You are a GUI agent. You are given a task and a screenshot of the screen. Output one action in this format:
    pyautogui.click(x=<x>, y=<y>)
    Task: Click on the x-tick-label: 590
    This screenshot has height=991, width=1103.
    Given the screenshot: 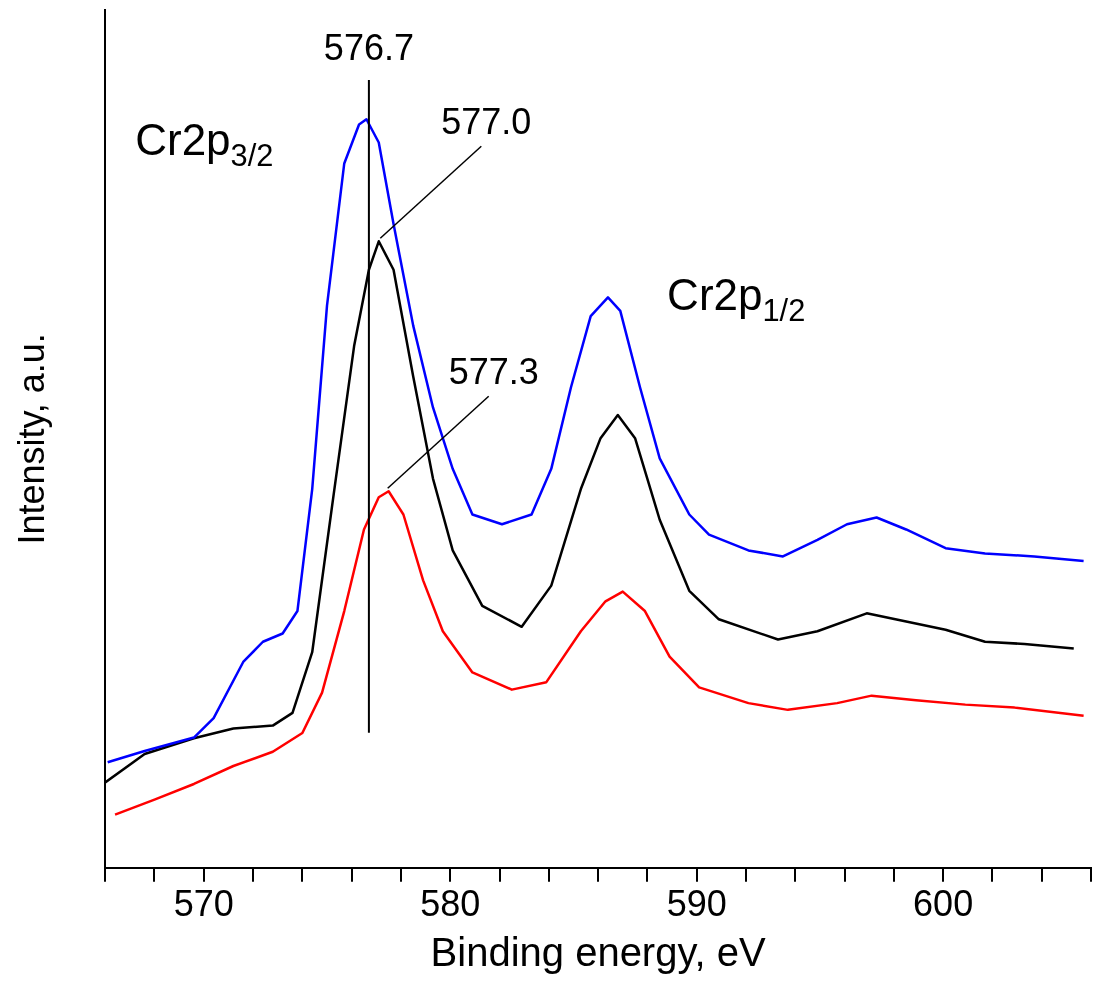 What is the action you would take?
    pyautogui.click(x=696, y=904)
    